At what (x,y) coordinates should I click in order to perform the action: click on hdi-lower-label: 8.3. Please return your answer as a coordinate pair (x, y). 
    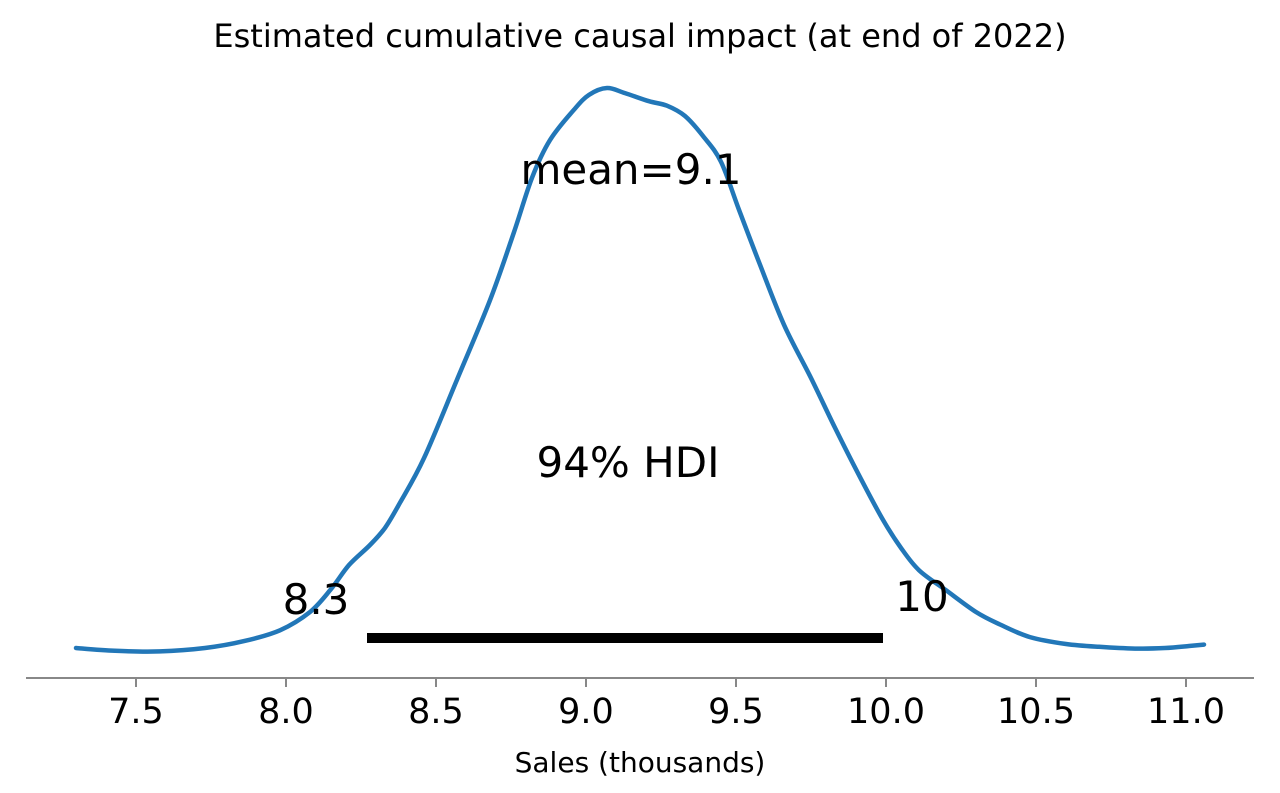
    Looking at the image, I should click on (316, 599).